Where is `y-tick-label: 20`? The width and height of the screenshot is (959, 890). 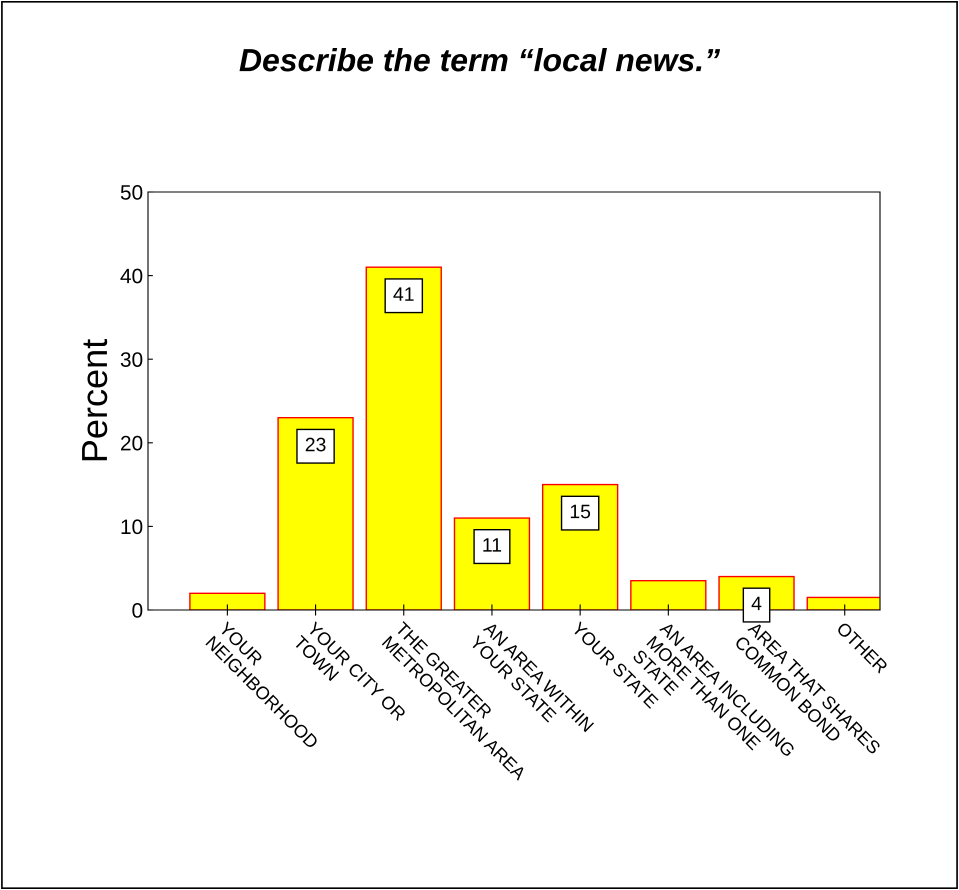
y-tick-label: 20 is located at coordinates (131, 443).